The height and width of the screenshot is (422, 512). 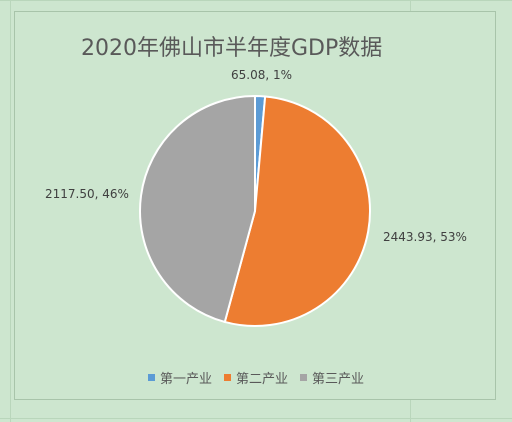 What do you see at coordinates (303, 377) in the screenshot?
I see `legend-swatch-tertiary` at bounding box center [303, 377].